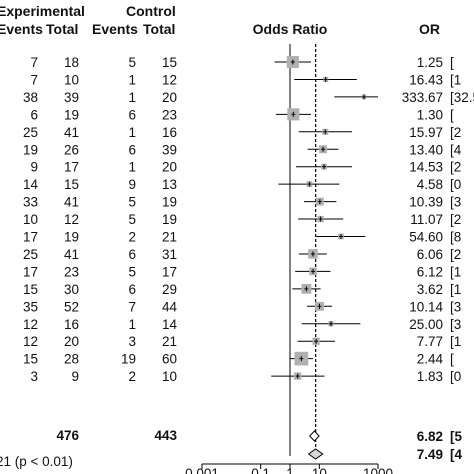 The height and width of the screenshot is (474, 474). What do you see at coordinates (36, 461) in the screenshot?
I see `heterogeneity-text: 21 (p < 0.01)` at bounding box center [36, 461].